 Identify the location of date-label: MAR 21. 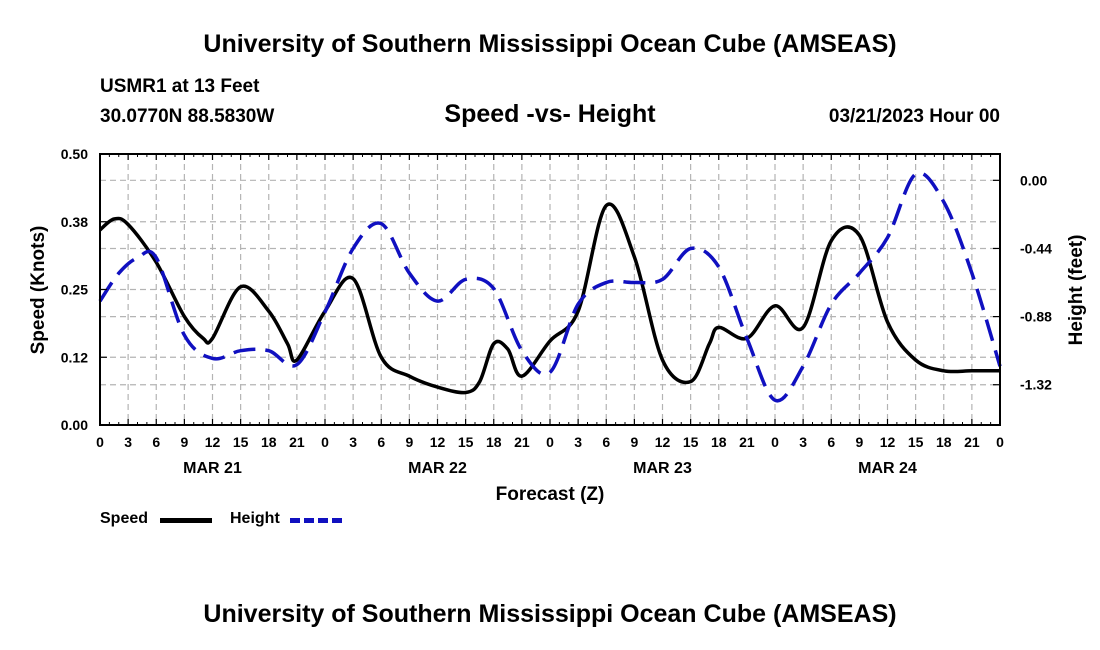
(212, 468).